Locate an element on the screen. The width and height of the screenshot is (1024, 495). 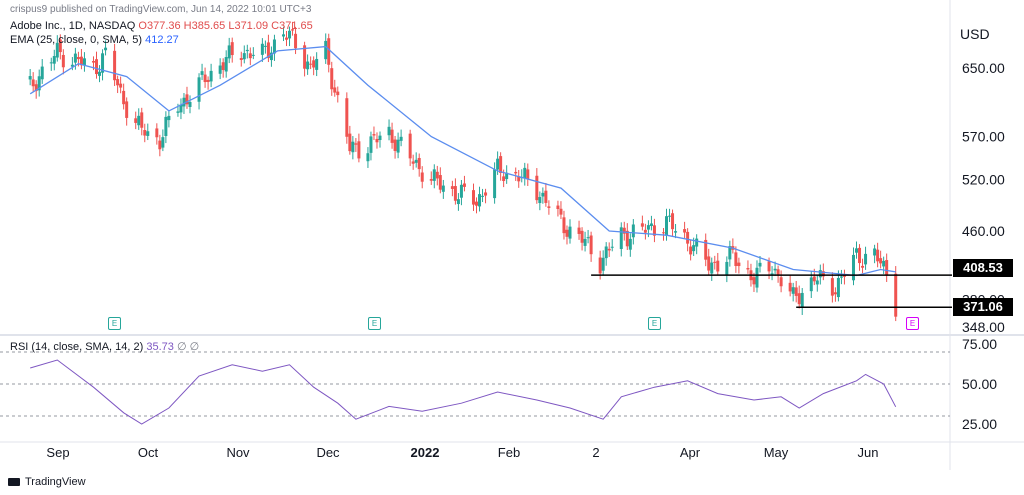
ema-value: 412.27 is located at coordinates (162, 40).